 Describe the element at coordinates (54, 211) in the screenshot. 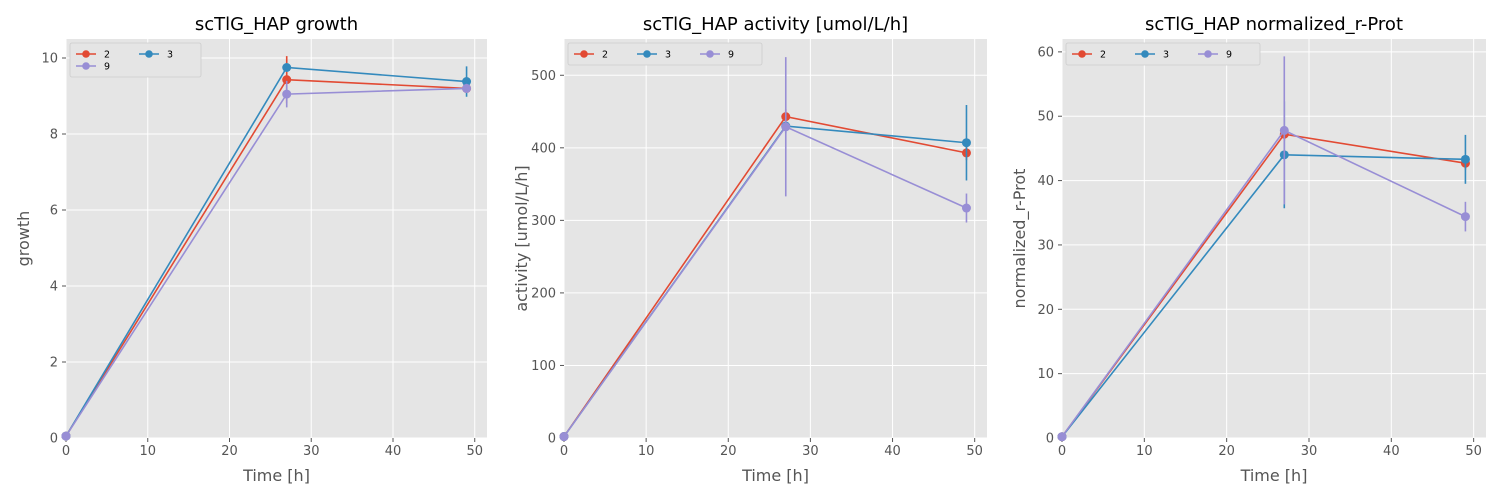

I see `y-tick-label: 6` at that location.